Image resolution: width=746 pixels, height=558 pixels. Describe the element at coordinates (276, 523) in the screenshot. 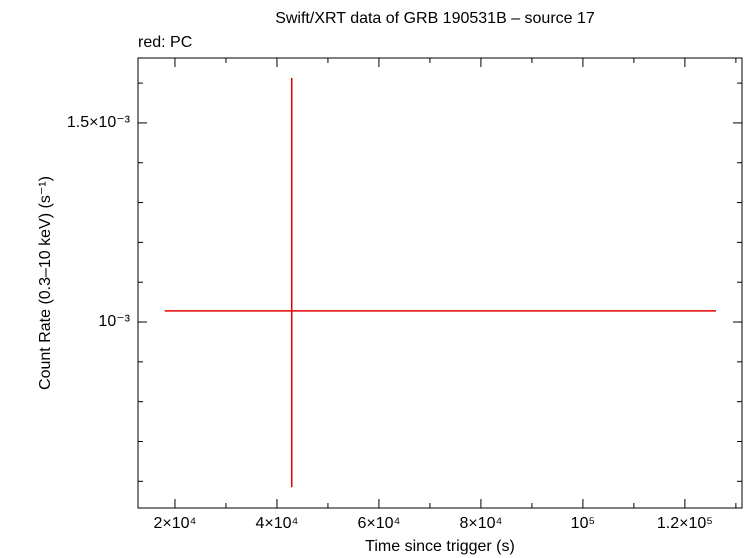

I see `x-tick-label: 4×10⁴` at that location.